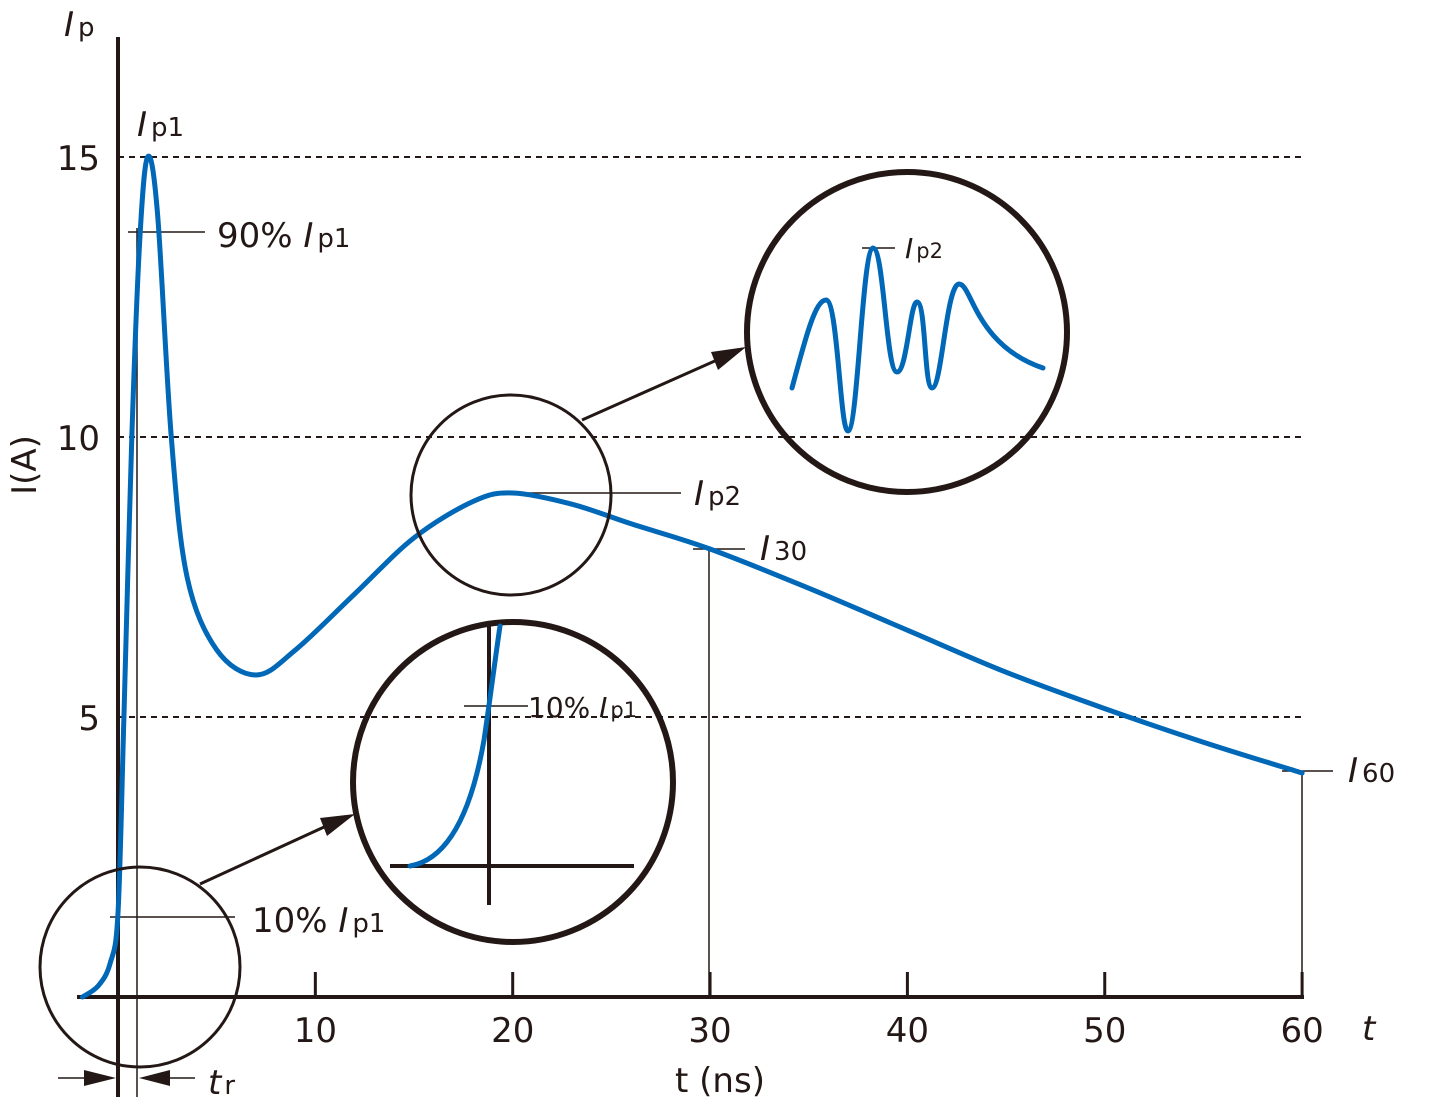 This screenshot has height=1118, width=1435. I want to click on rise-zoom-arrowhead, so click(337, 825).